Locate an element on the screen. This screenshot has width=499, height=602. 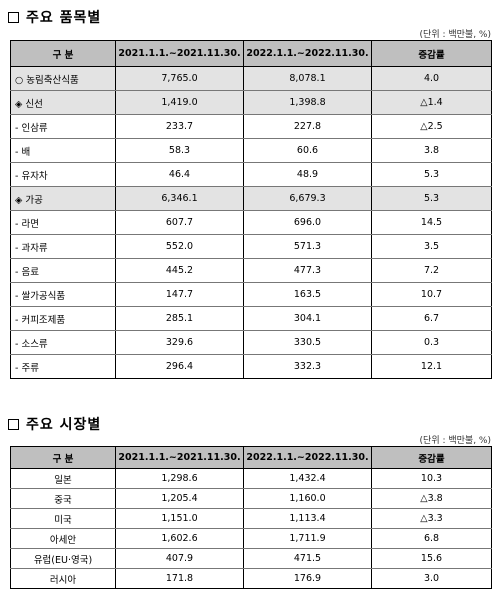
table-row: - 과자류 552.0 571.3 3.5 is located at coordinates (251, 246).